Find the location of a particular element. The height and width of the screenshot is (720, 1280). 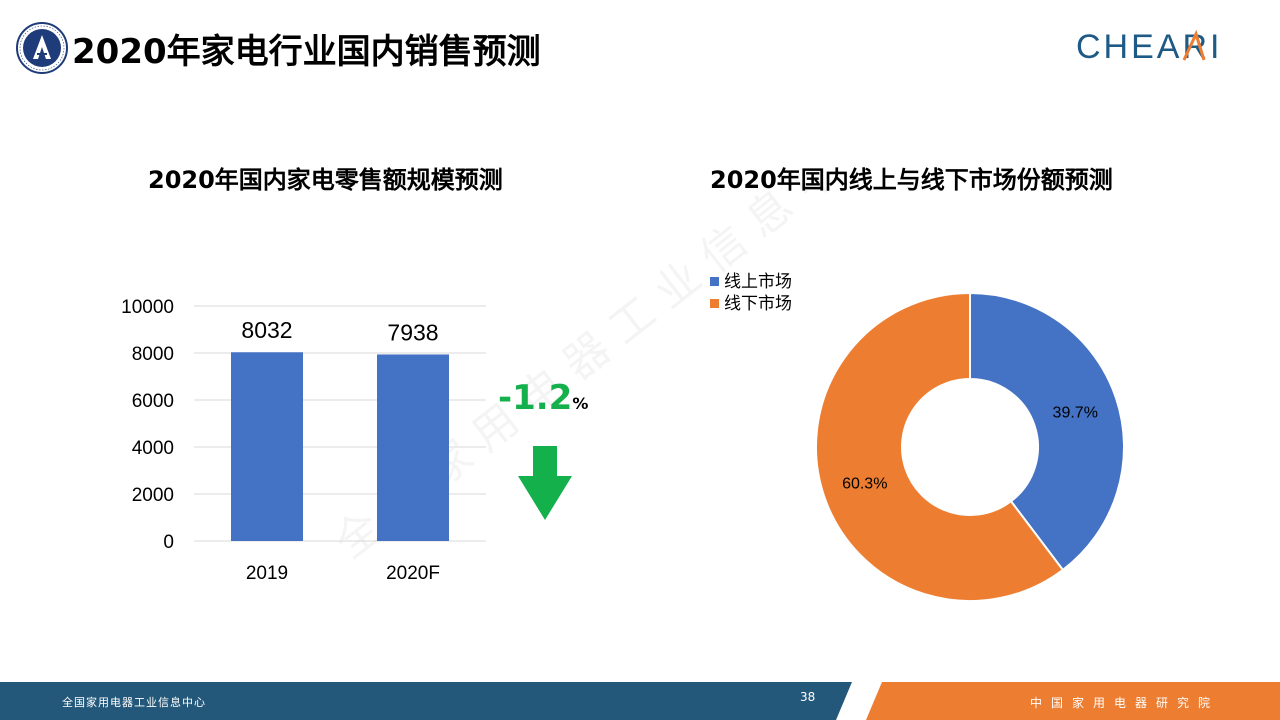

y-tick-label: 0 is located at coordinates (168, 542).